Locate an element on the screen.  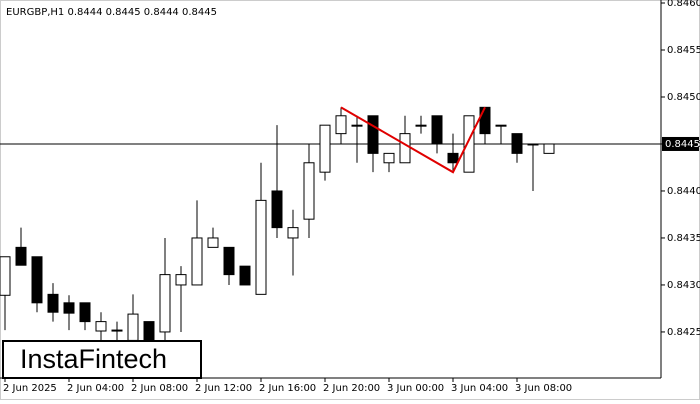
y-tick-label: 0.8455 is located at coordinates (683, 50).